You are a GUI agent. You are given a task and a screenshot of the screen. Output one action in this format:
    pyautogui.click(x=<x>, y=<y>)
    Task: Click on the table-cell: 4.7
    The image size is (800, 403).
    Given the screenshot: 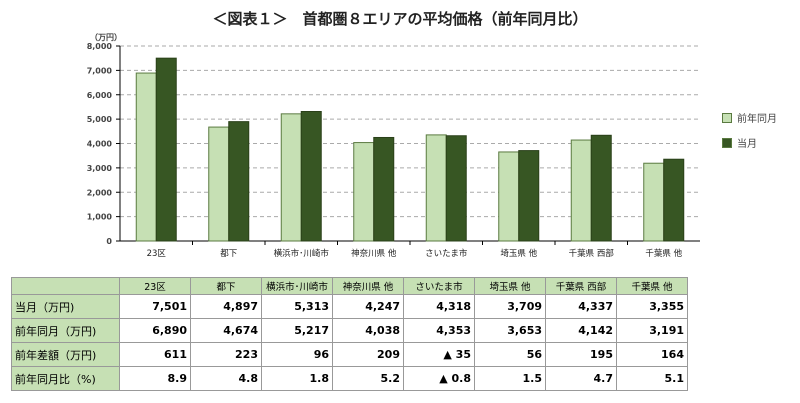 What is the action you would take?
    pyautogui.click(x=581, y=378)
    